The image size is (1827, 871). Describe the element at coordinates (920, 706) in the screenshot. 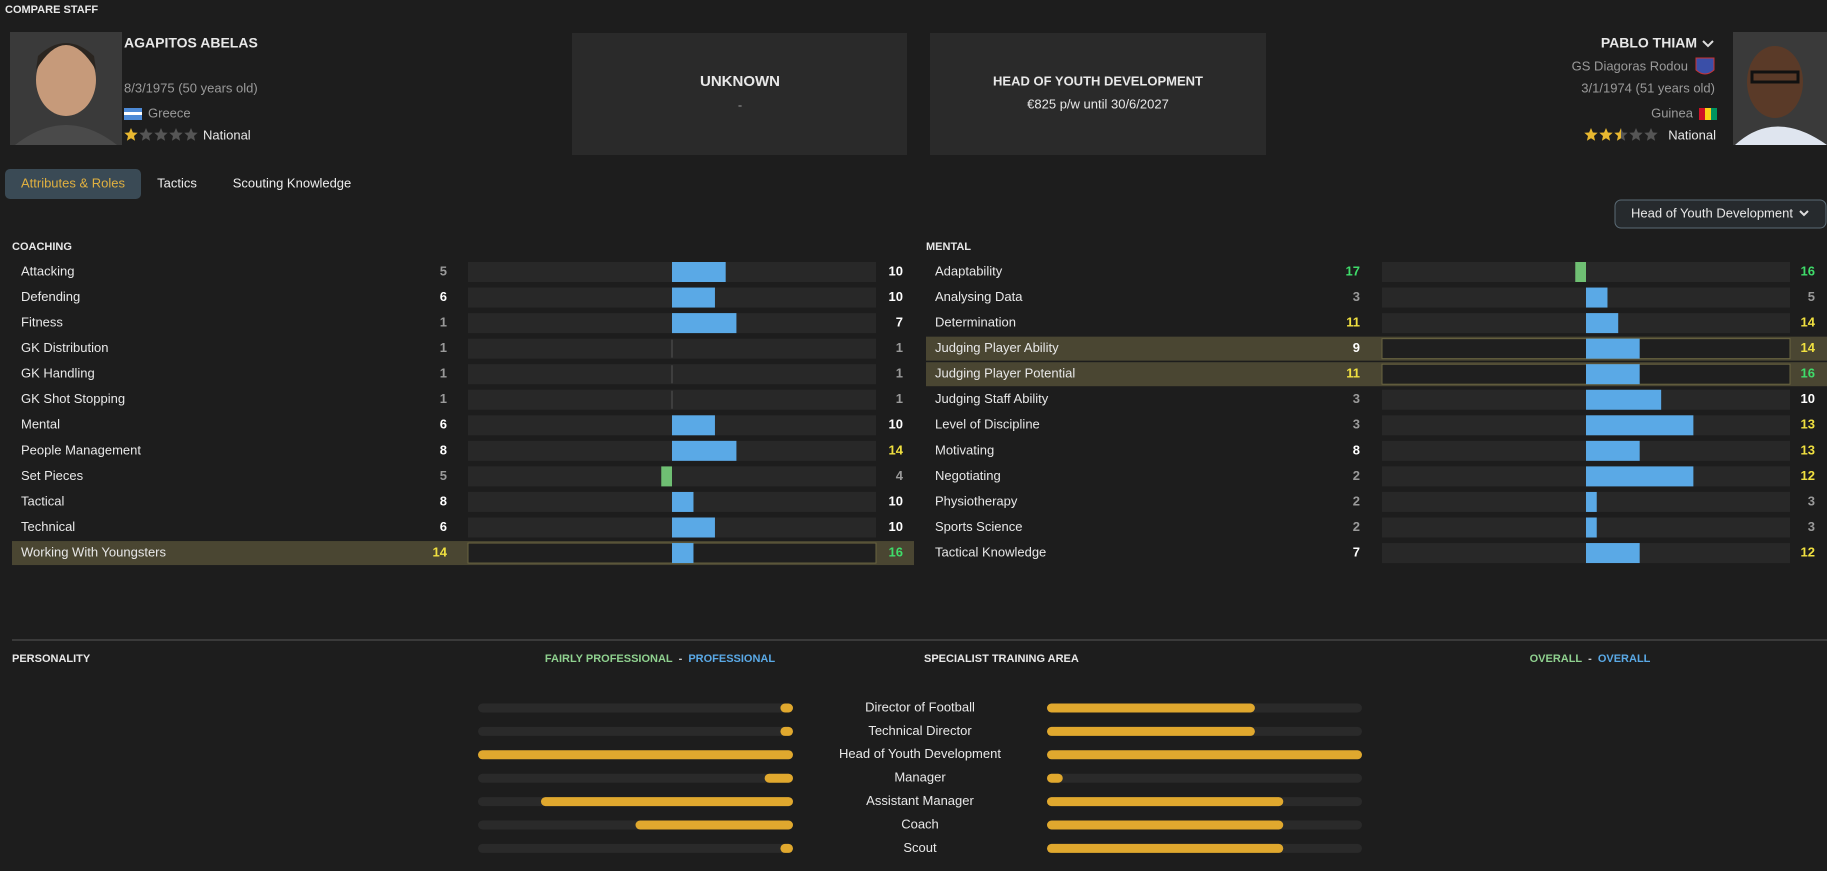

I see `role-name: Director of Football` at that location.